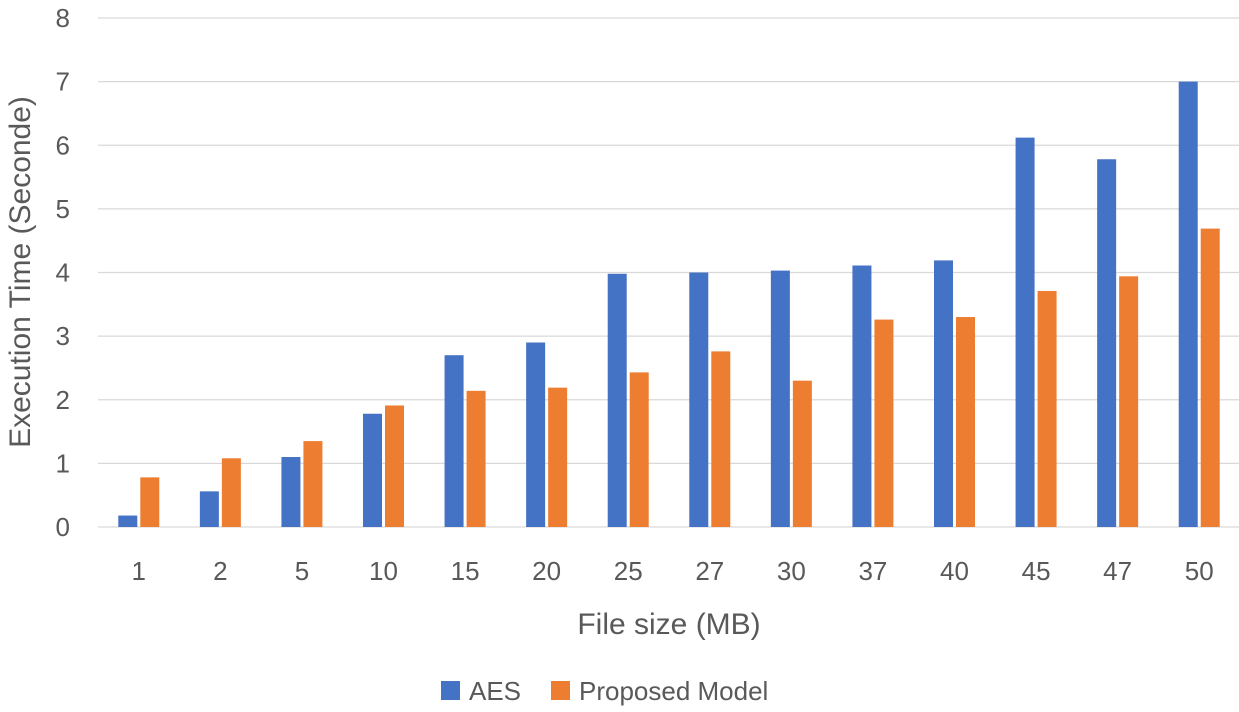 The width and height of the screenshot is (1239, 712). What do you see at coordinates (139, 571) in the screenshot?
I see `x-tick-label: 1` at bounding box center [139, 571].